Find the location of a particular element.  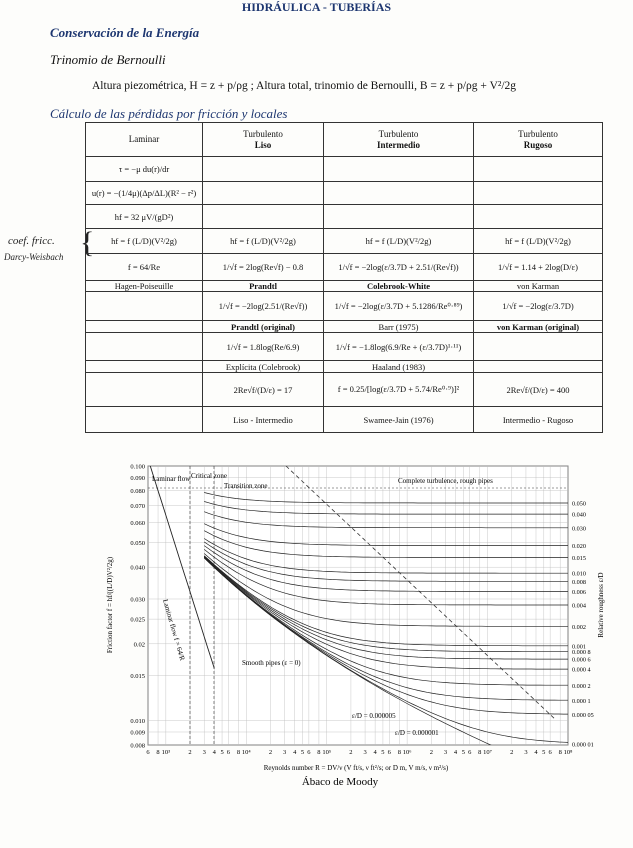

y2-tick-label: 0.000 01 is located at coordinates (583, 745).